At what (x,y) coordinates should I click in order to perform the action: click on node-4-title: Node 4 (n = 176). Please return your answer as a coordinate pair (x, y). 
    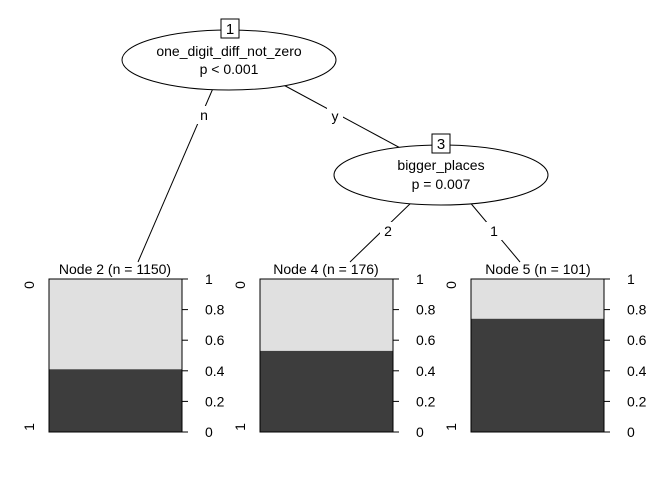
    Looking at the image, I should click on (325, 269).